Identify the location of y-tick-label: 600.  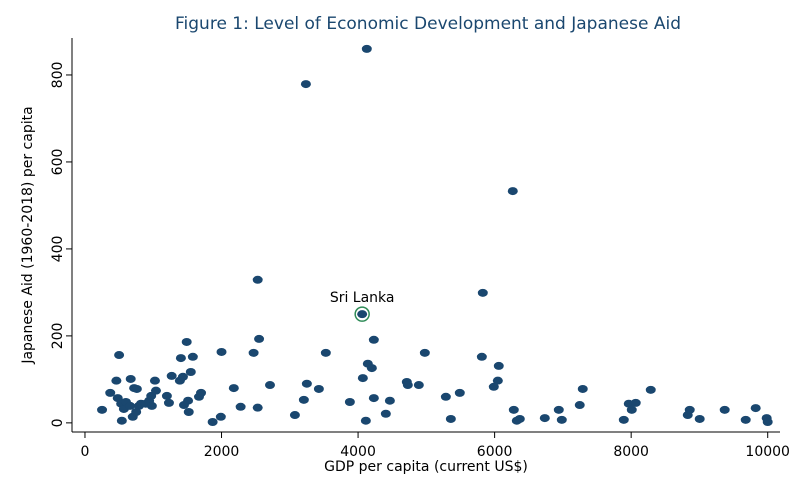
(58, 162).